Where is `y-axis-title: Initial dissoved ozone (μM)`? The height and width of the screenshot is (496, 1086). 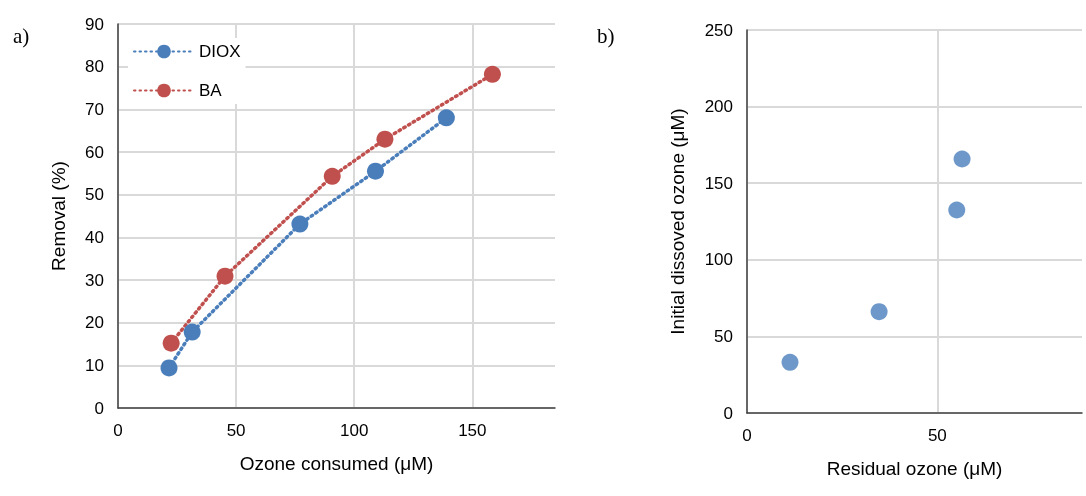
y-axis-title: Initial dissoved ozone (μM) is located at coordinates (677, 221).